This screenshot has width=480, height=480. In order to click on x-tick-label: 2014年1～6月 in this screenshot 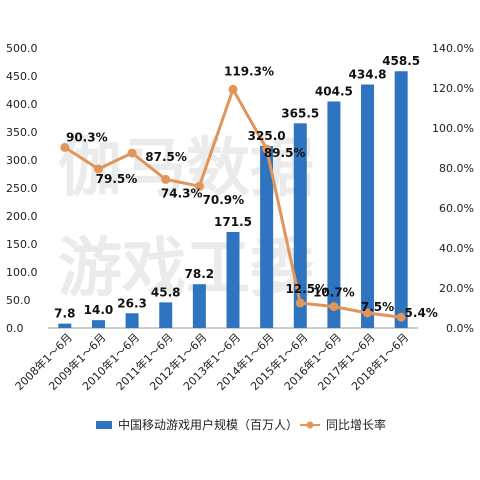, I will do `click(245, 361)`.